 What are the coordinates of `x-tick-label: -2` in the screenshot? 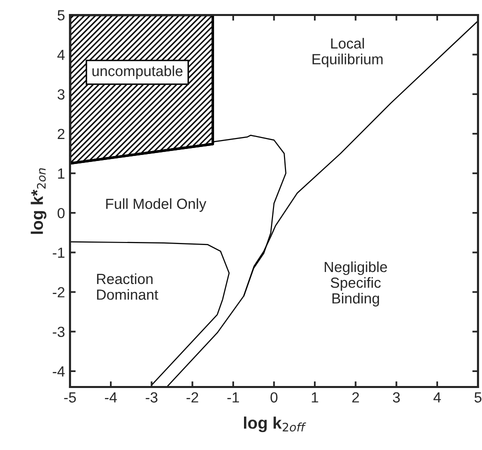 It's located at (192, 397).